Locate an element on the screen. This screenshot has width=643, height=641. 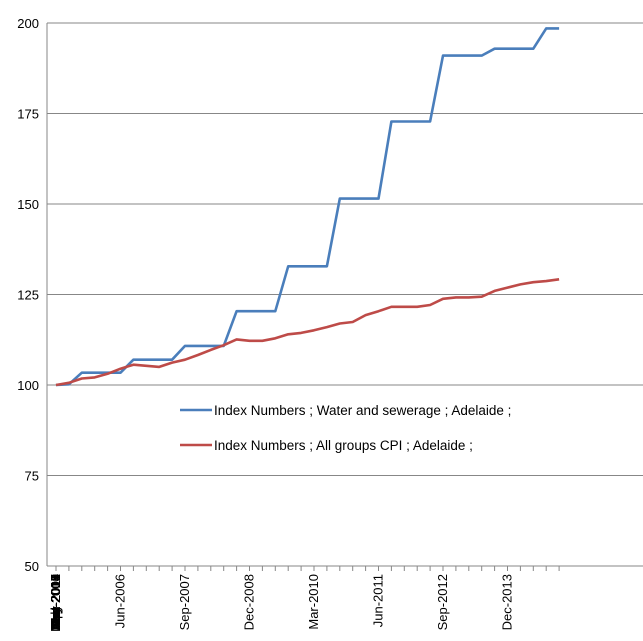
x-tick-label: Apr-2007 is located at coordinates (55, 600).